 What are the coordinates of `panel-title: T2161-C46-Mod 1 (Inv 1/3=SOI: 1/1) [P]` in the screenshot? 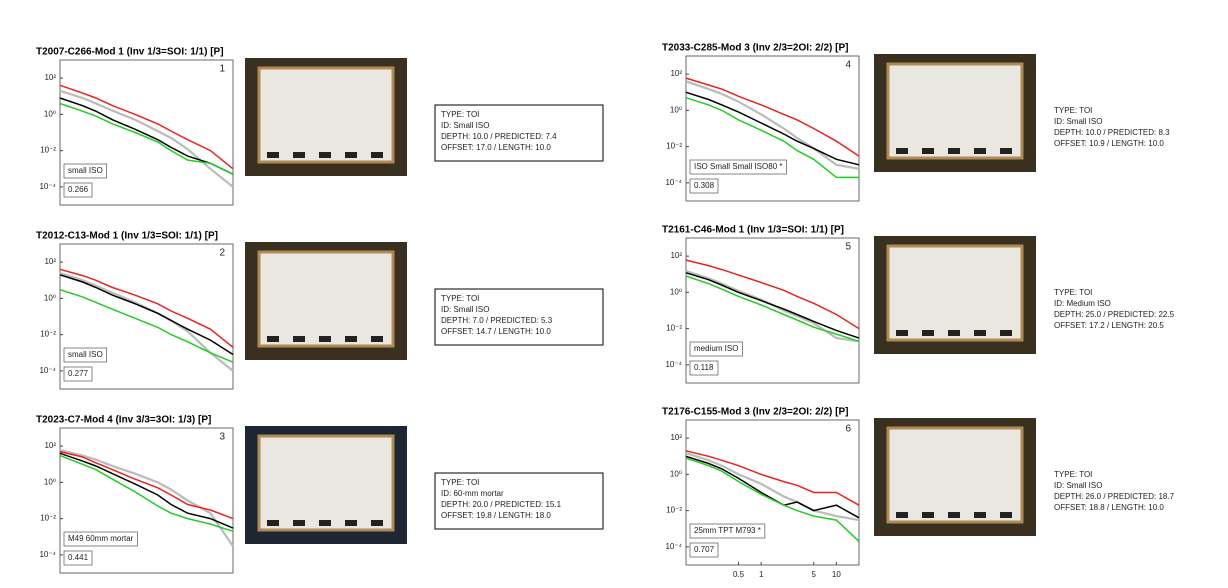 It's located at (753, 230).